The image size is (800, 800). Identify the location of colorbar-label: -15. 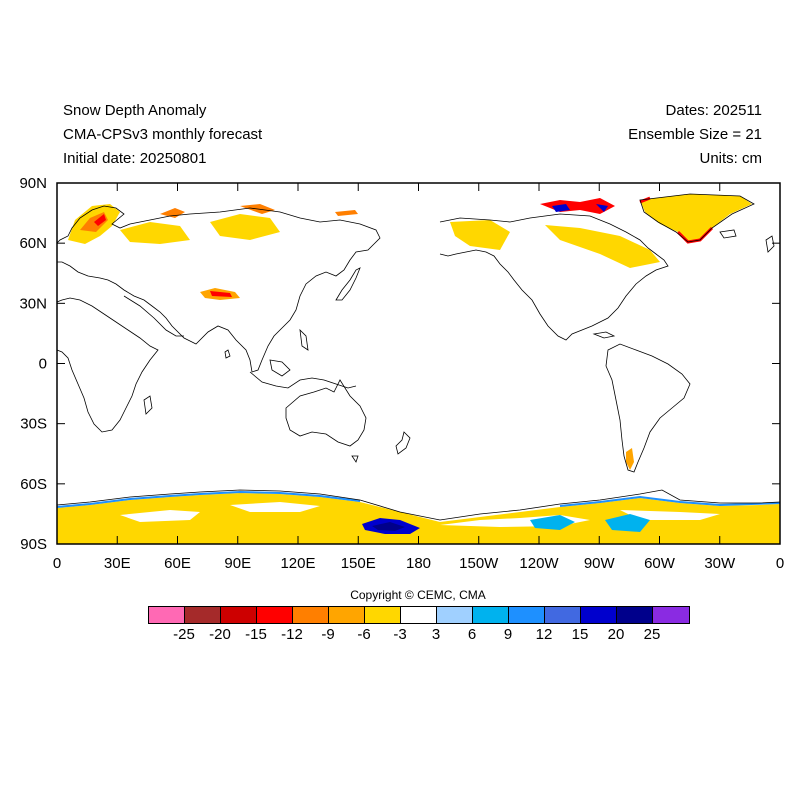
(256, 634).